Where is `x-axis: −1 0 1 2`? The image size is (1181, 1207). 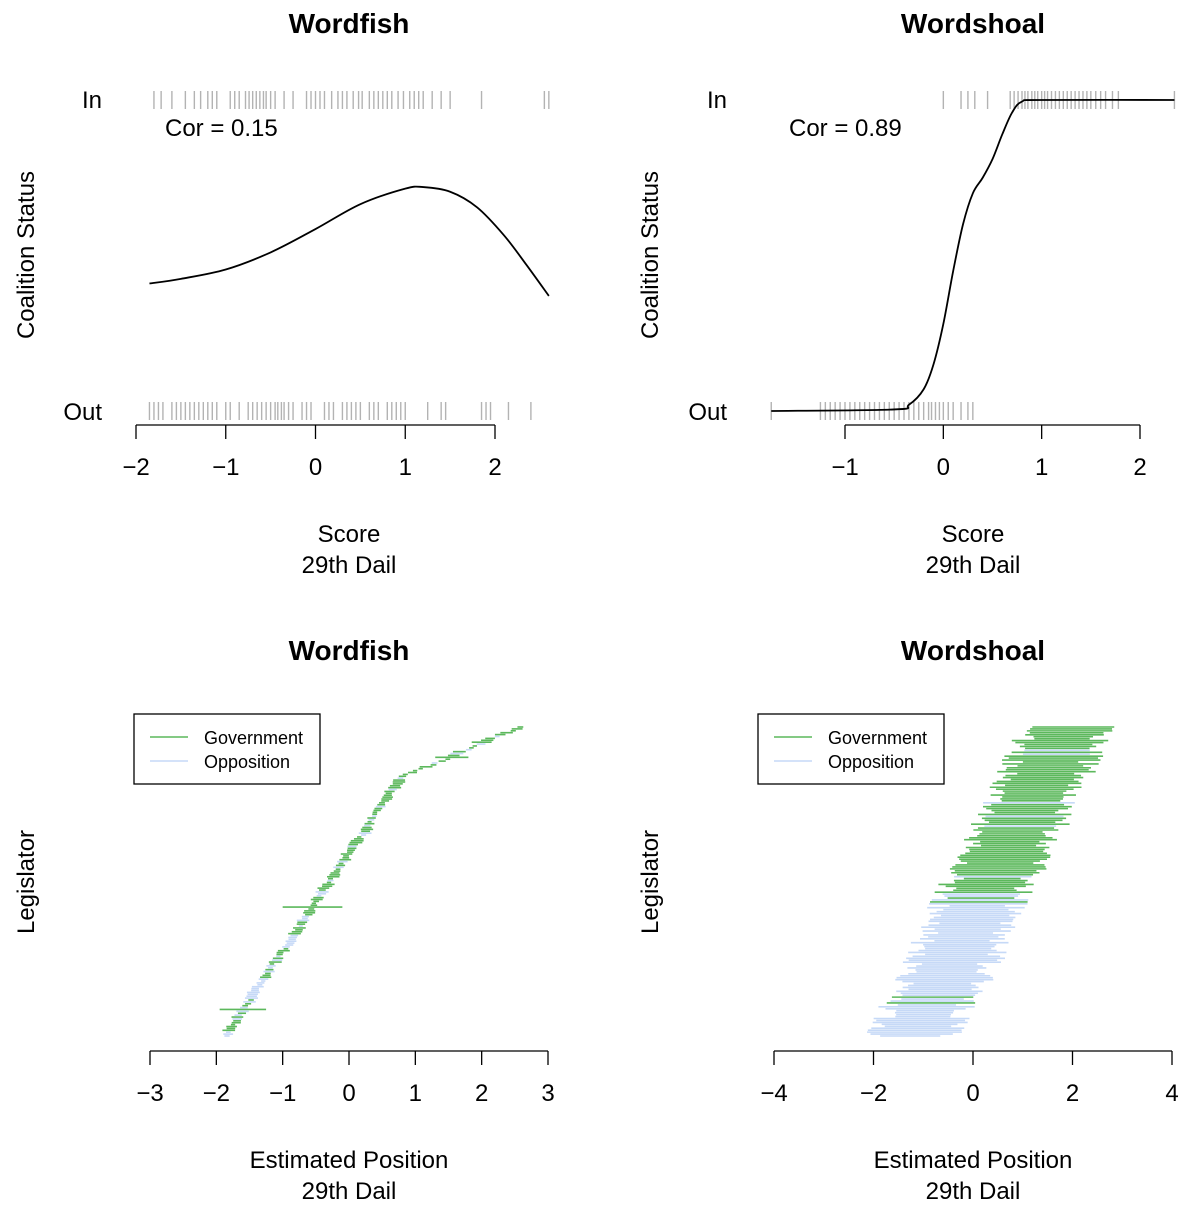
x-axis: −1 0 1 2 is located at coordinates (989, 452).